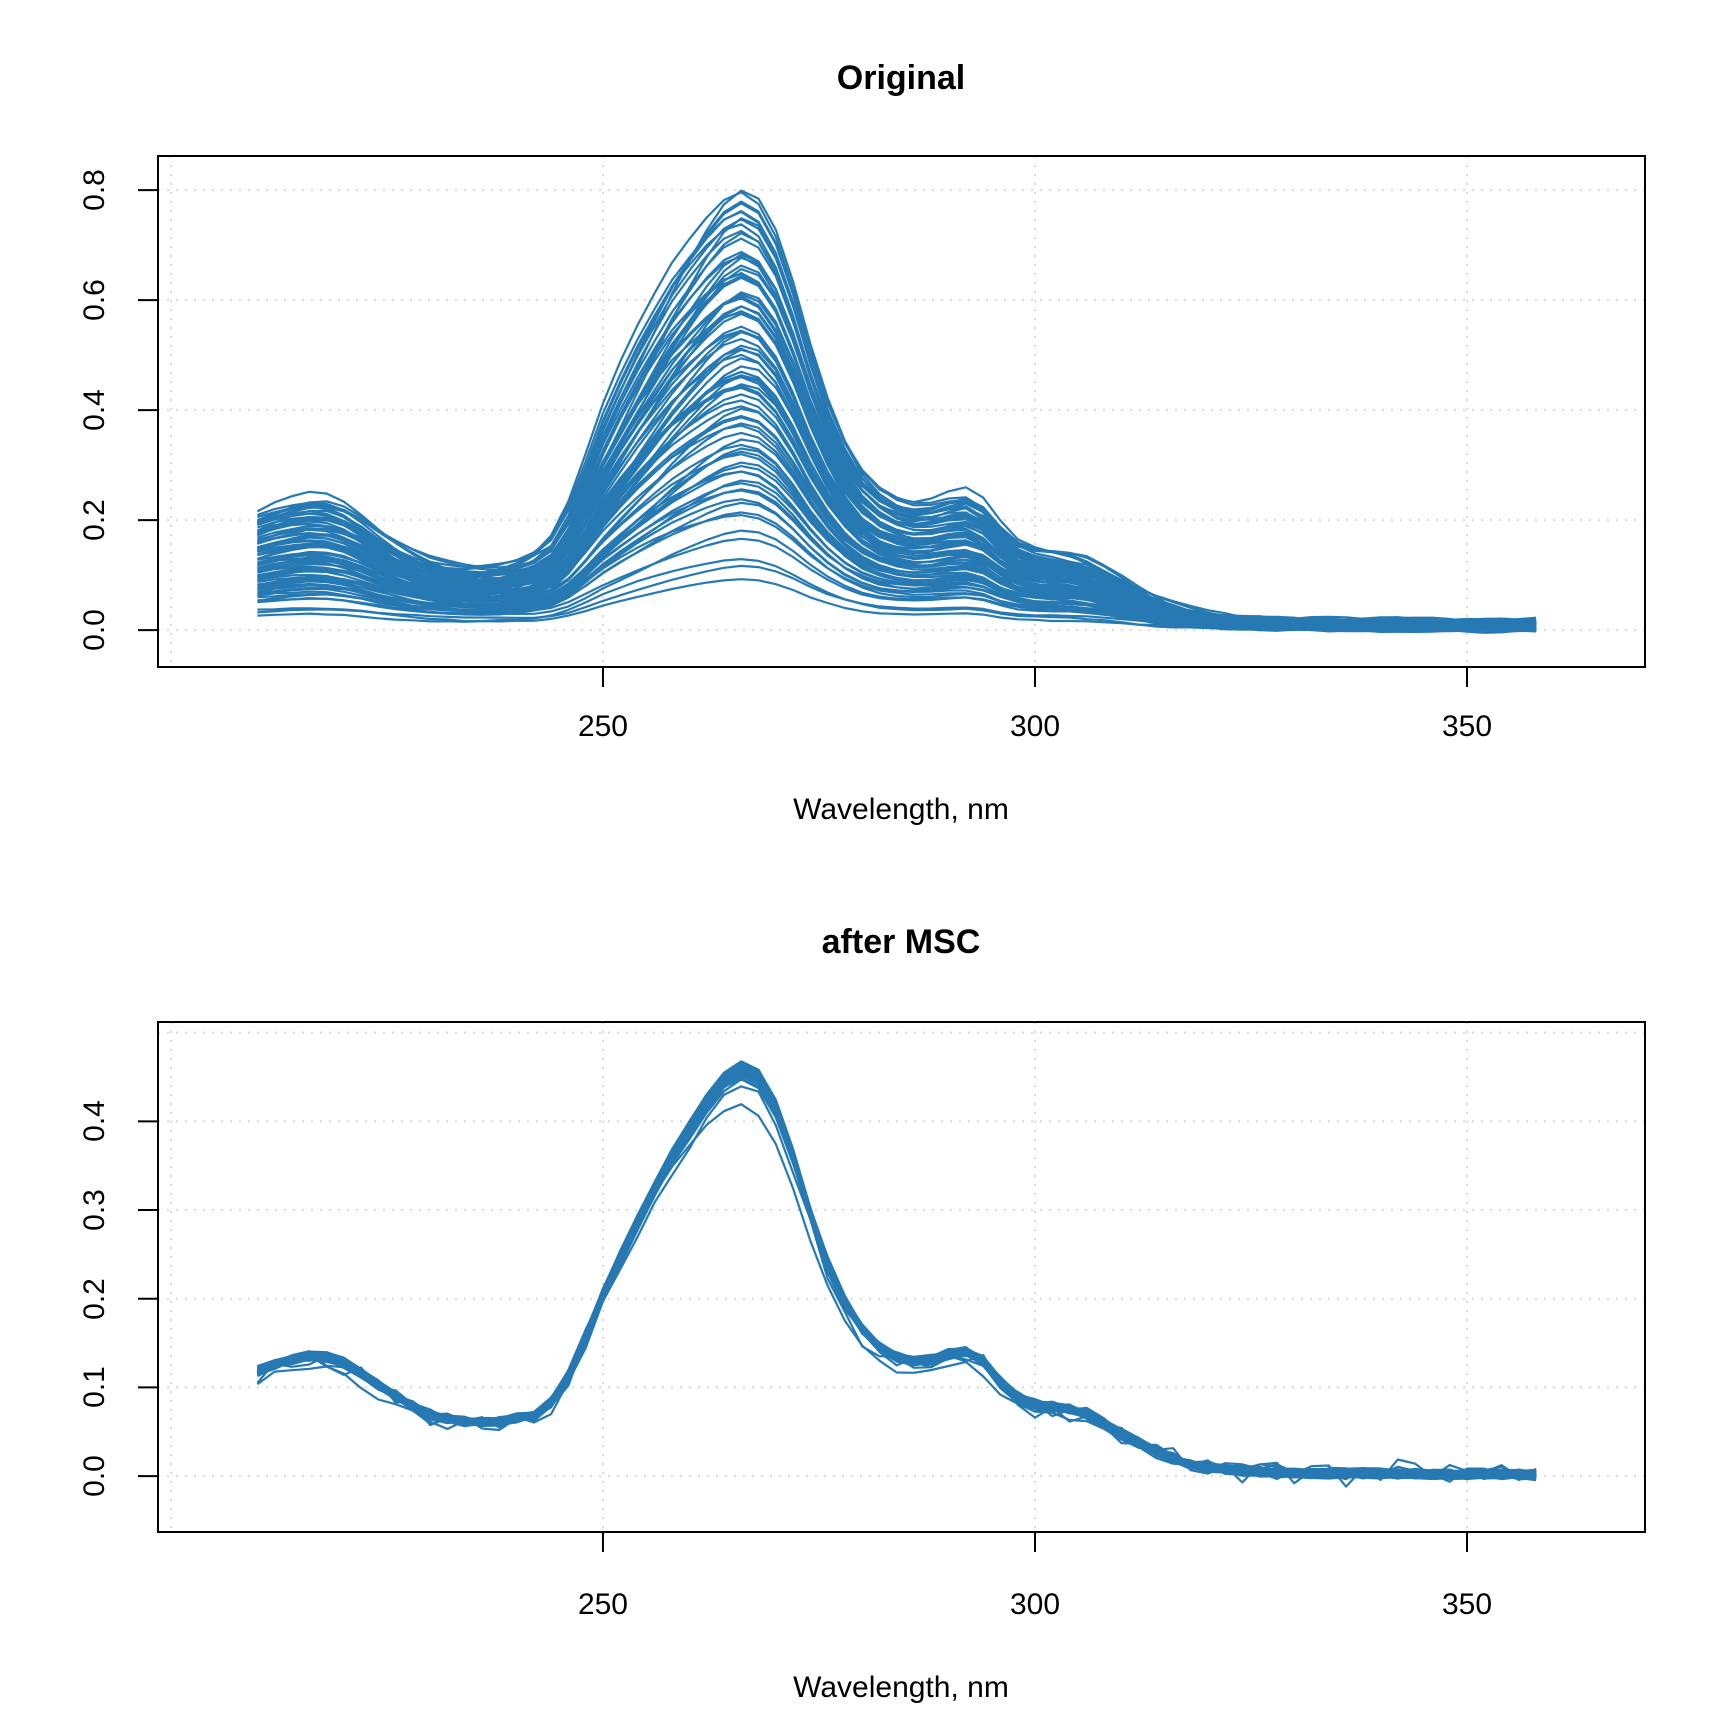  I want to click on panel1-x-tick-label: 350, so click(1467, 726).